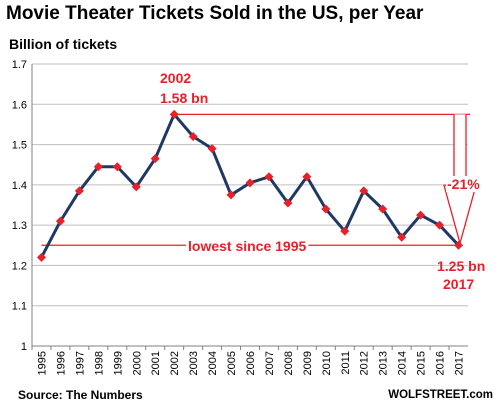 The image size is (499, 407). I want to click on x-tick-label: 2009, so click(308, 363).